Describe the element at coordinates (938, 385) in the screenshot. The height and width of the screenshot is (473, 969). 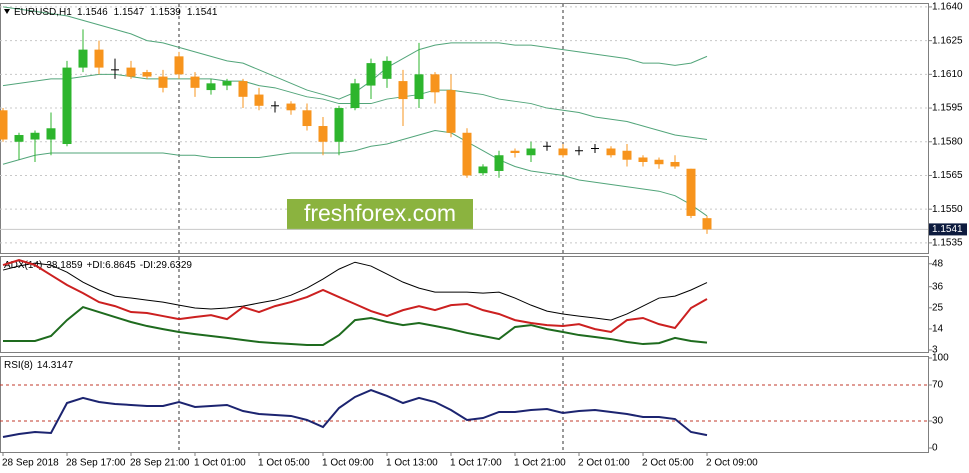
I see `y-tick-label: 70` at that location.